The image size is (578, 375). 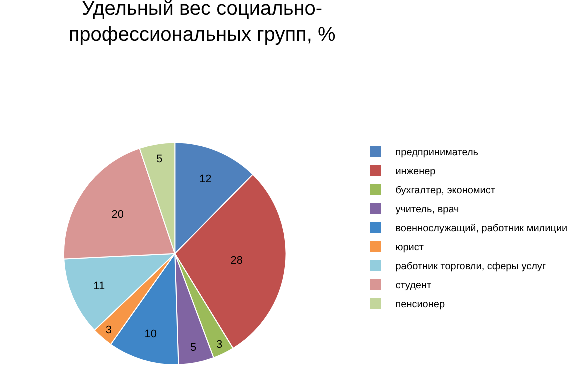 What do you see at coordinates (410, 248) in the screenshot?
I see `legend-label: юрист` at bounding box center [410, 248].